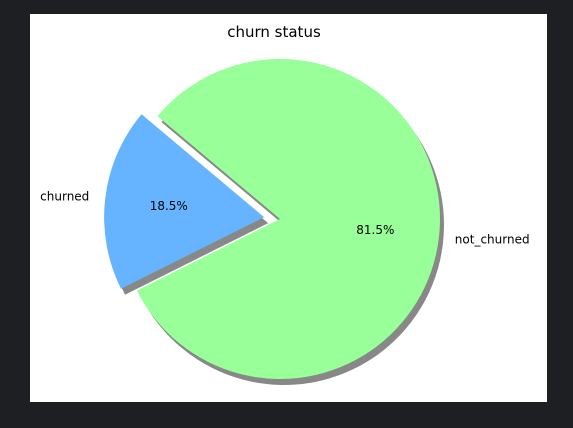 This screenshot has height=428, width=573. Describe the element at coordinates (64, 197) in the screenshot. I see `slice-category-label-churned: churned` at that location.